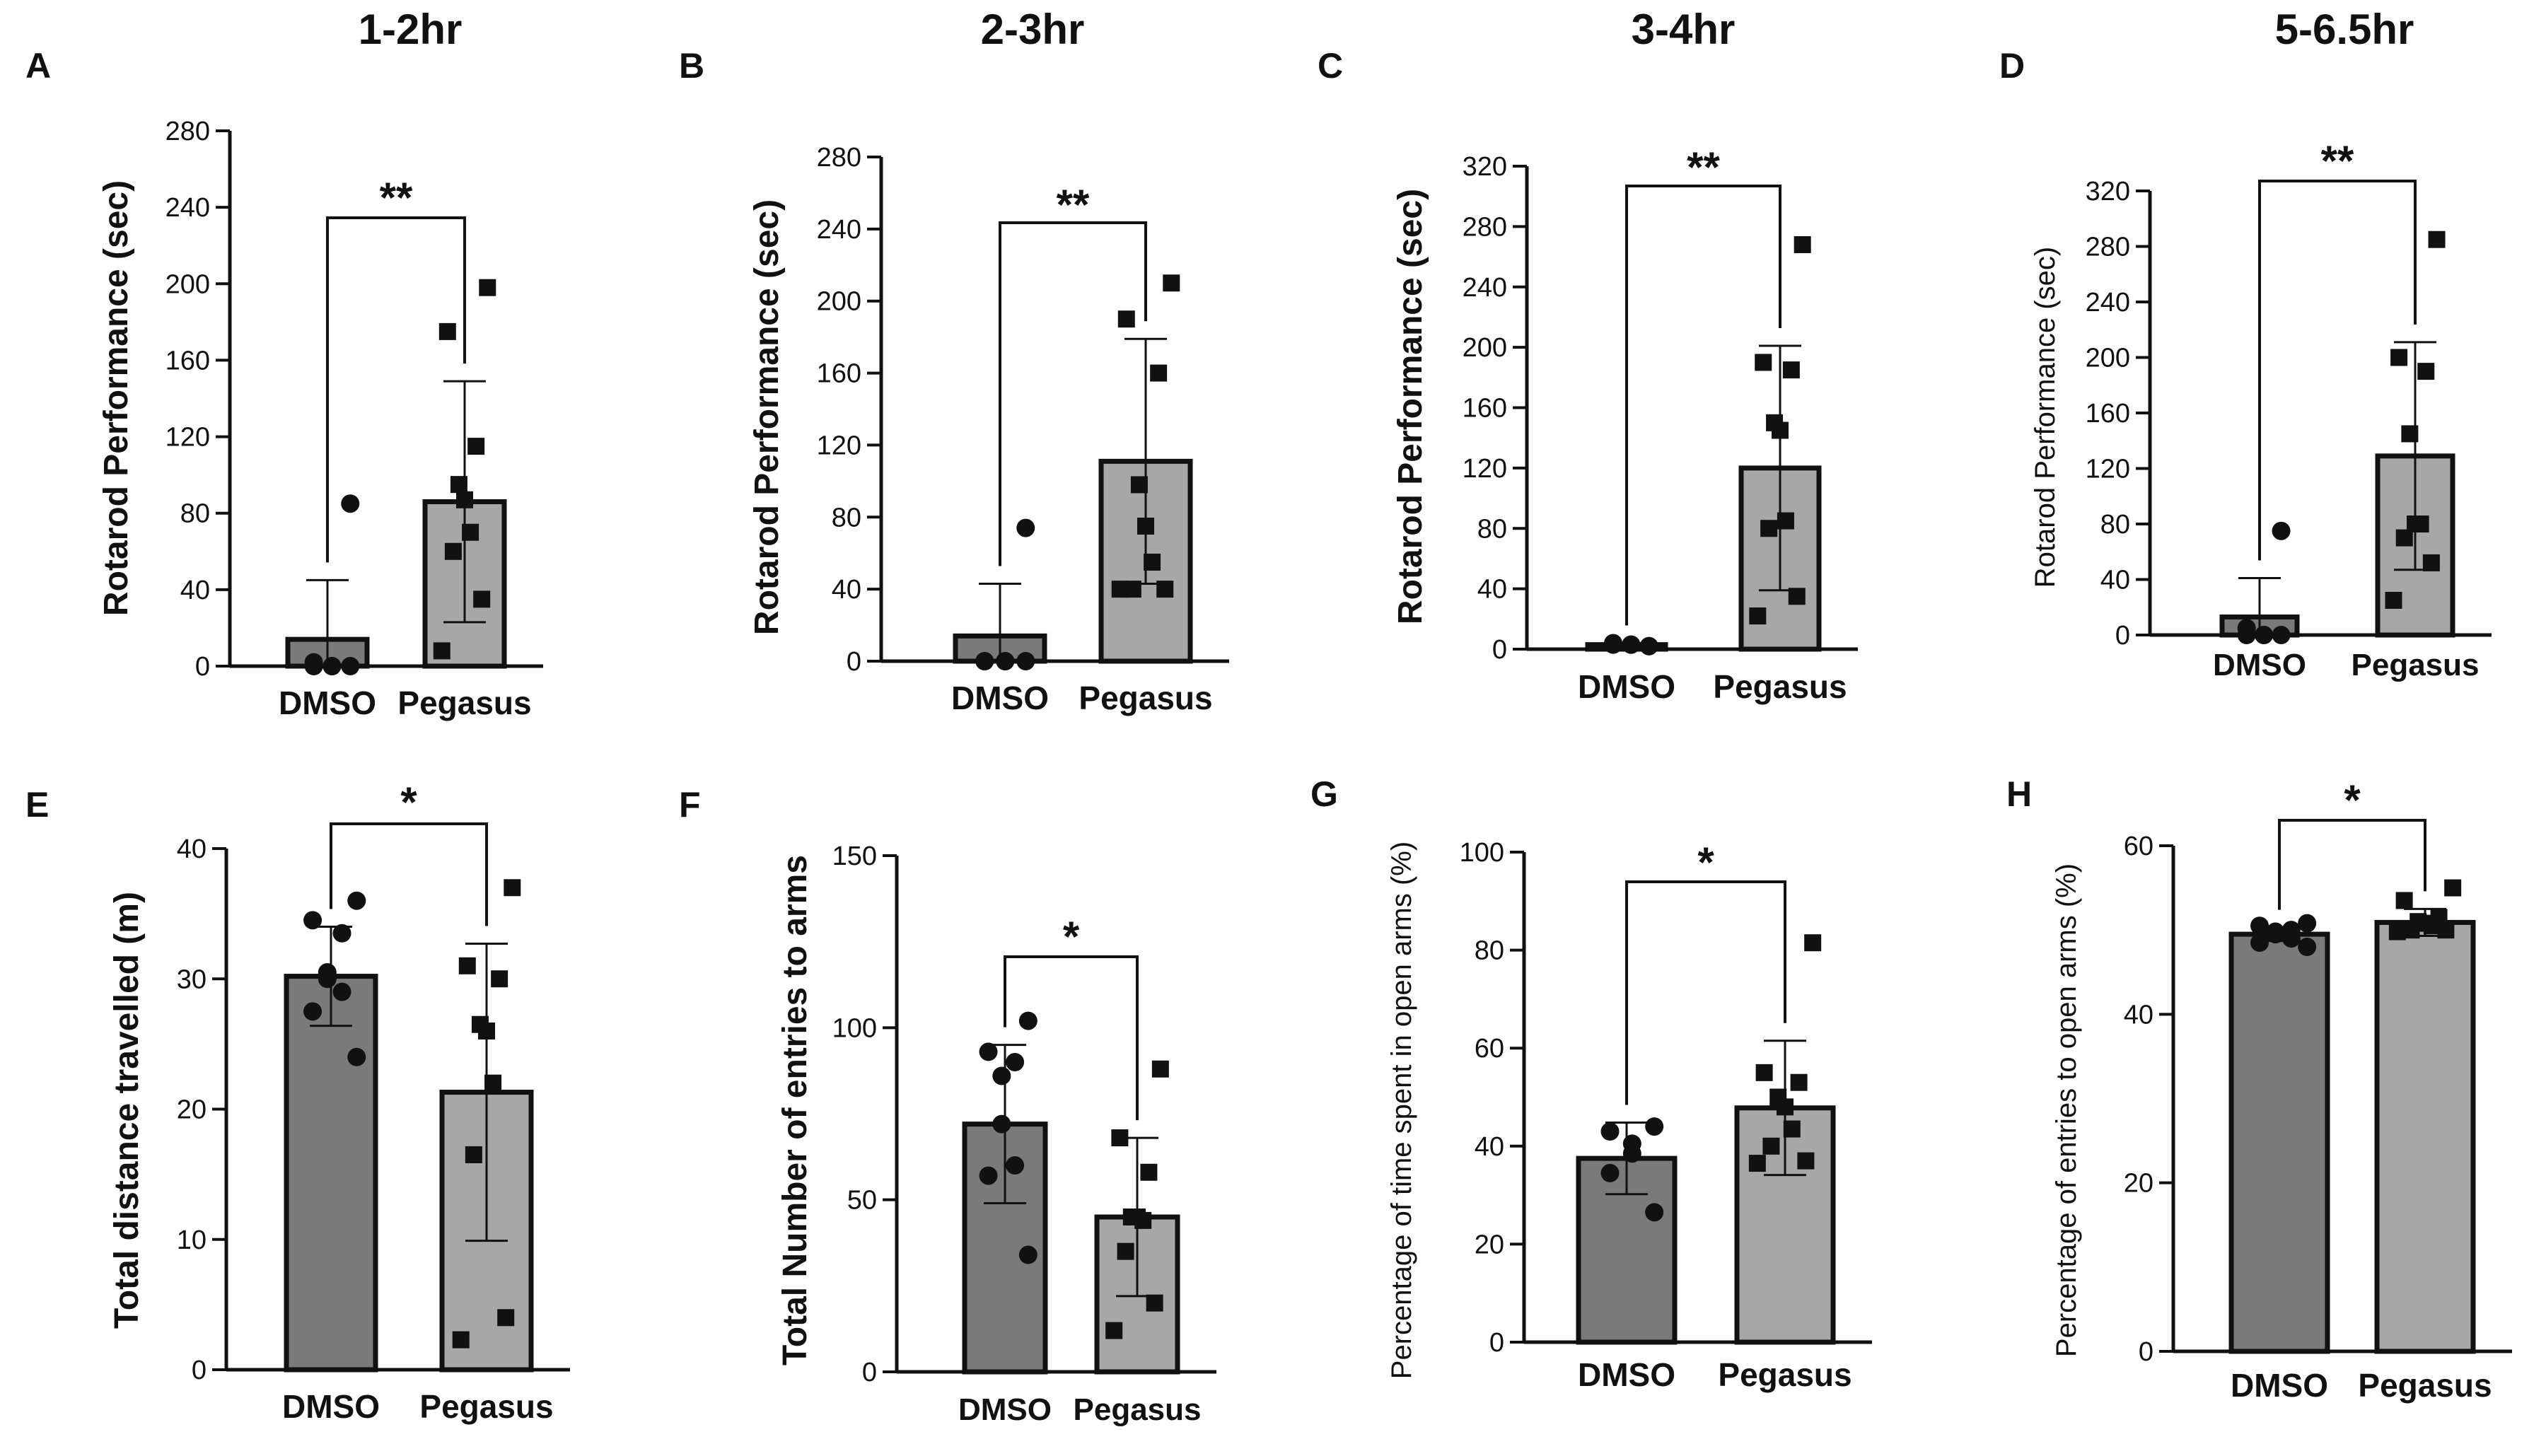 This screenshot has width=2546, height=1456. I want to click on panel-title: 3-4hr, so click(1684, 30).